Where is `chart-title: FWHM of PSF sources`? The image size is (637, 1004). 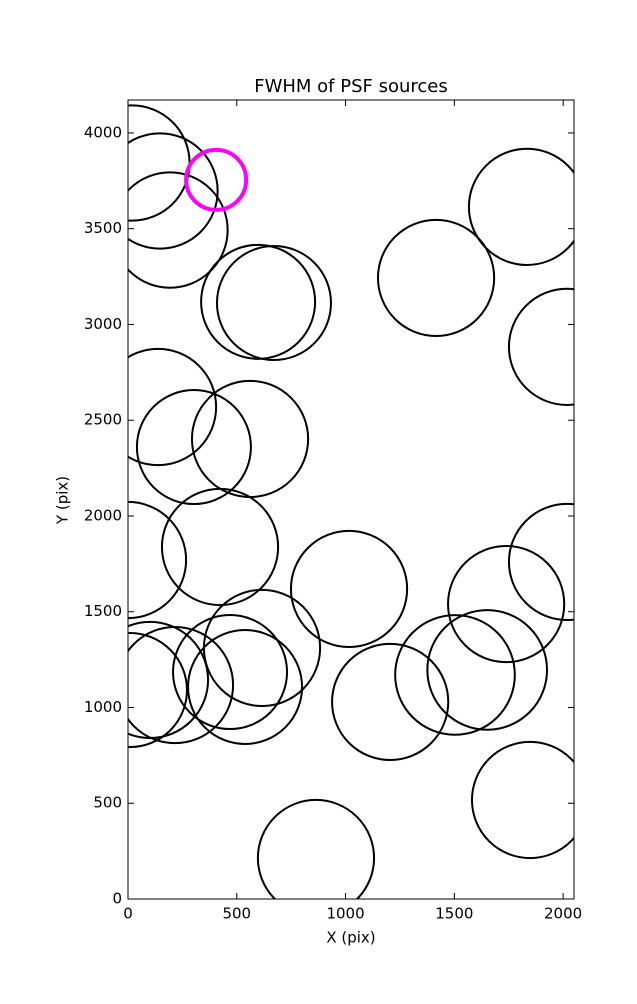 chart-title: FWHM of PSF sources is located at coordinates (351, 86).